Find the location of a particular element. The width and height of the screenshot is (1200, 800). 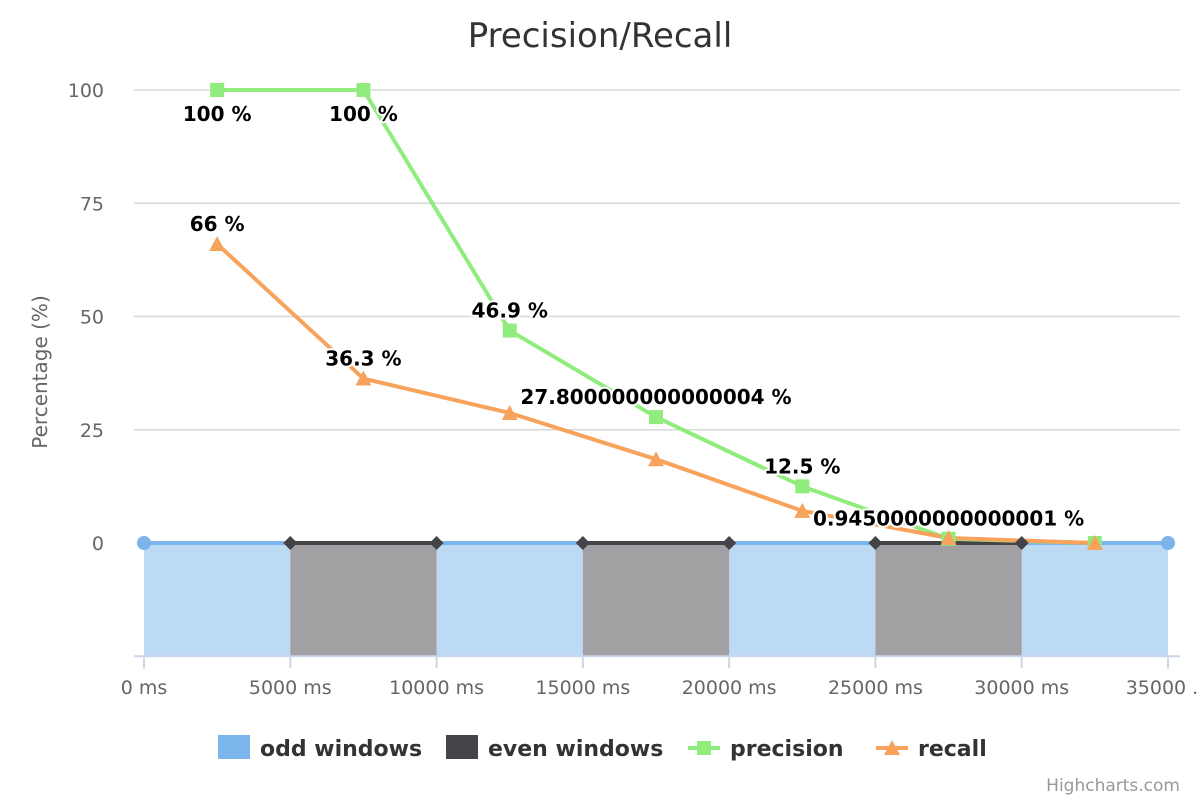

legend-label-even-windows: even windows is located at coordinates (575, 749).